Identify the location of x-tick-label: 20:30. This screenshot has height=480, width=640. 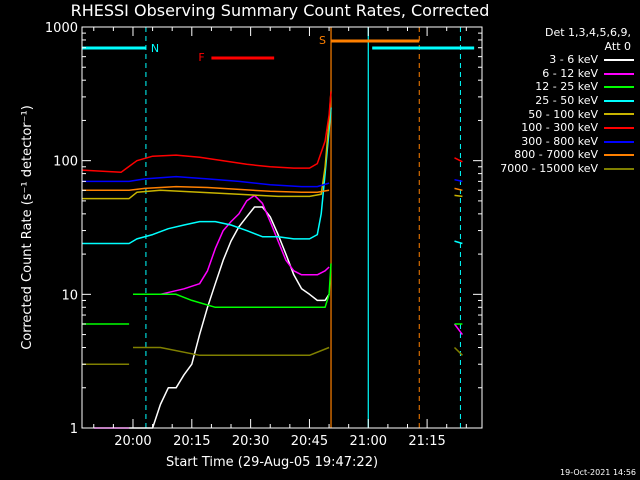
(250, 441).